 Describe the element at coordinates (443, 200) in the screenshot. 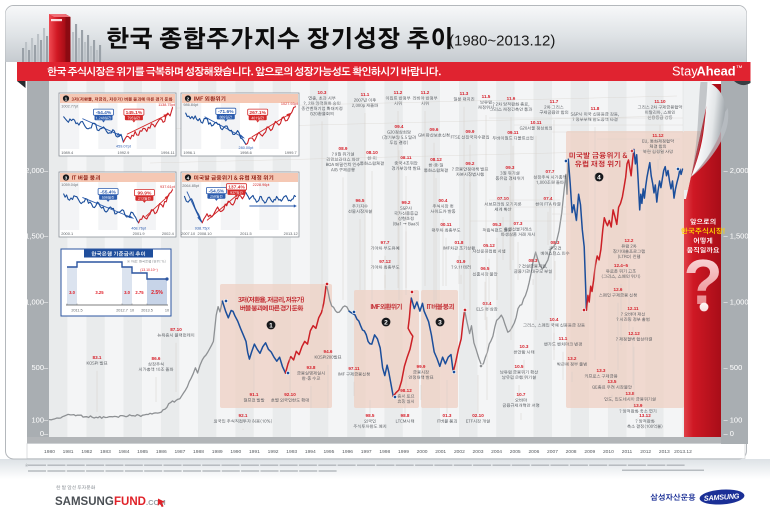

I see `svg-text: 00.4` at that location.